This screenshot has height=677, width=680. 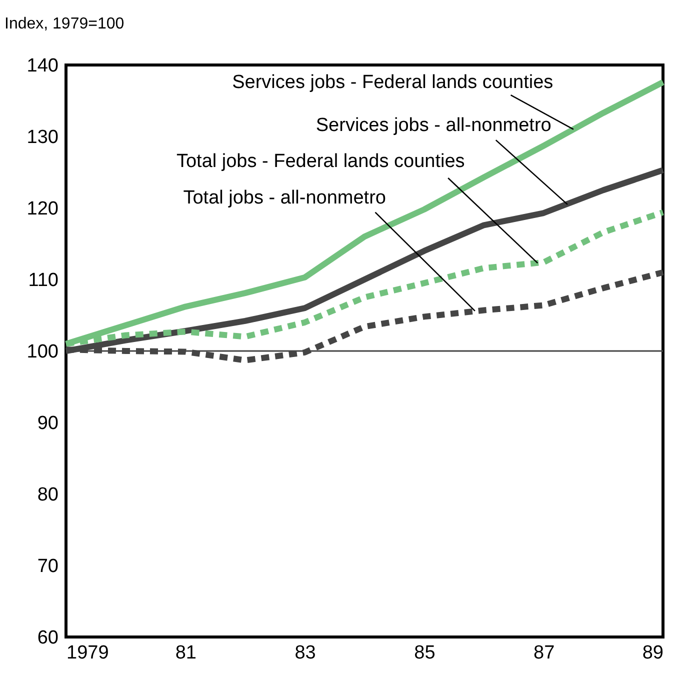 What do you see at coordinates (653, 653) in the screenshot?
I see `x-tick-label: 89` at bounding box center [653, 653].